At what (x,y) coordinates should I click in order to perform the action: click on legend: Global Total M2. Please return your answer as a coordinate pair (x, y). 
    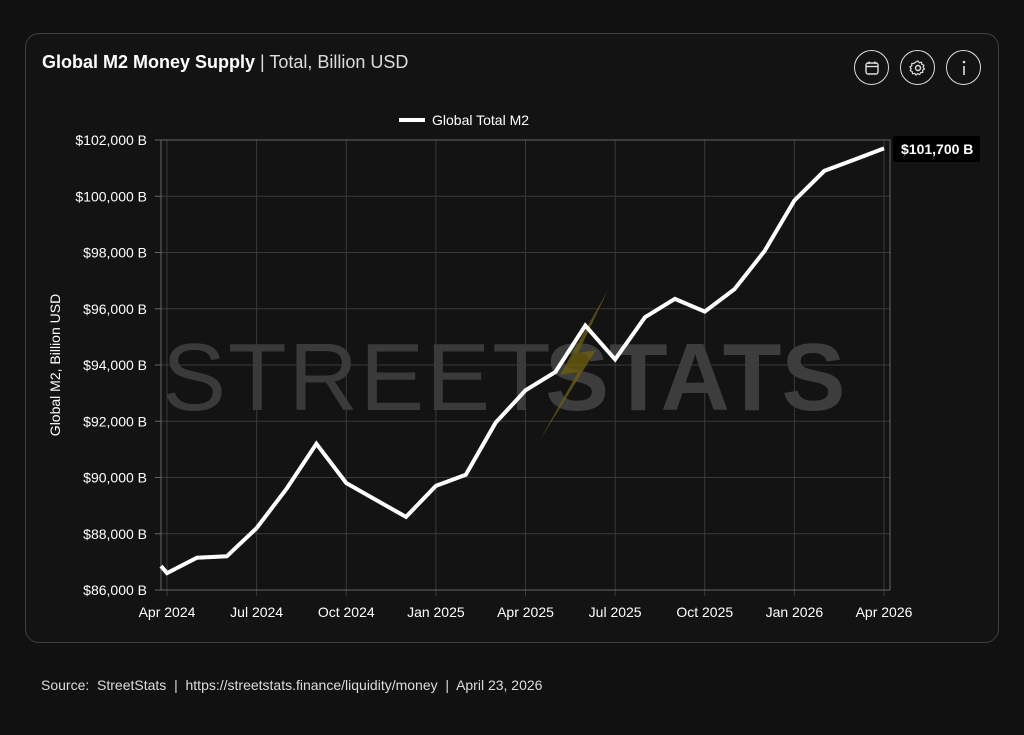
    Looking at the image, I should click on (464, 120).